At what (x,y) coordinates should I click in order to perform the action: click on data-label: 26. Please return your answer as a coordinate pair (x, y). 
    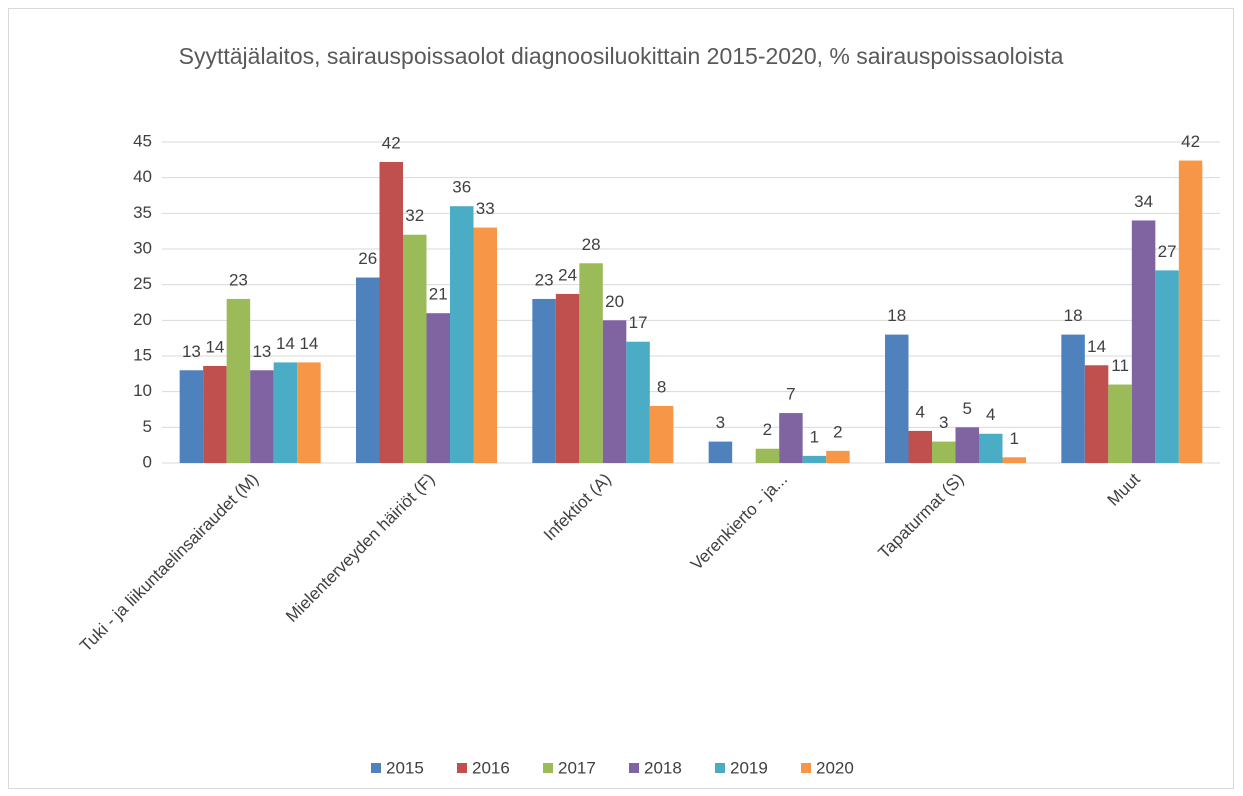
    Looking at the image, I should click on (367, 258).